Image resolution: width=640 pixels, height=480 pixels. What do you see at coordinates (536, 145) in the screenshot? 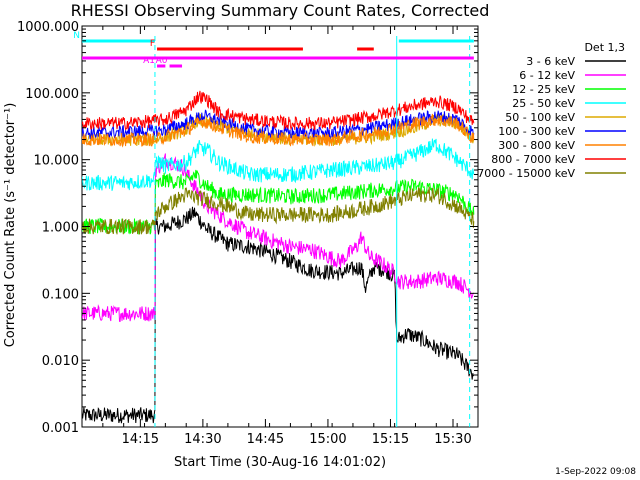
I see `legend-label-6: 300 - 800 keV` at bounding box center [536, 145].